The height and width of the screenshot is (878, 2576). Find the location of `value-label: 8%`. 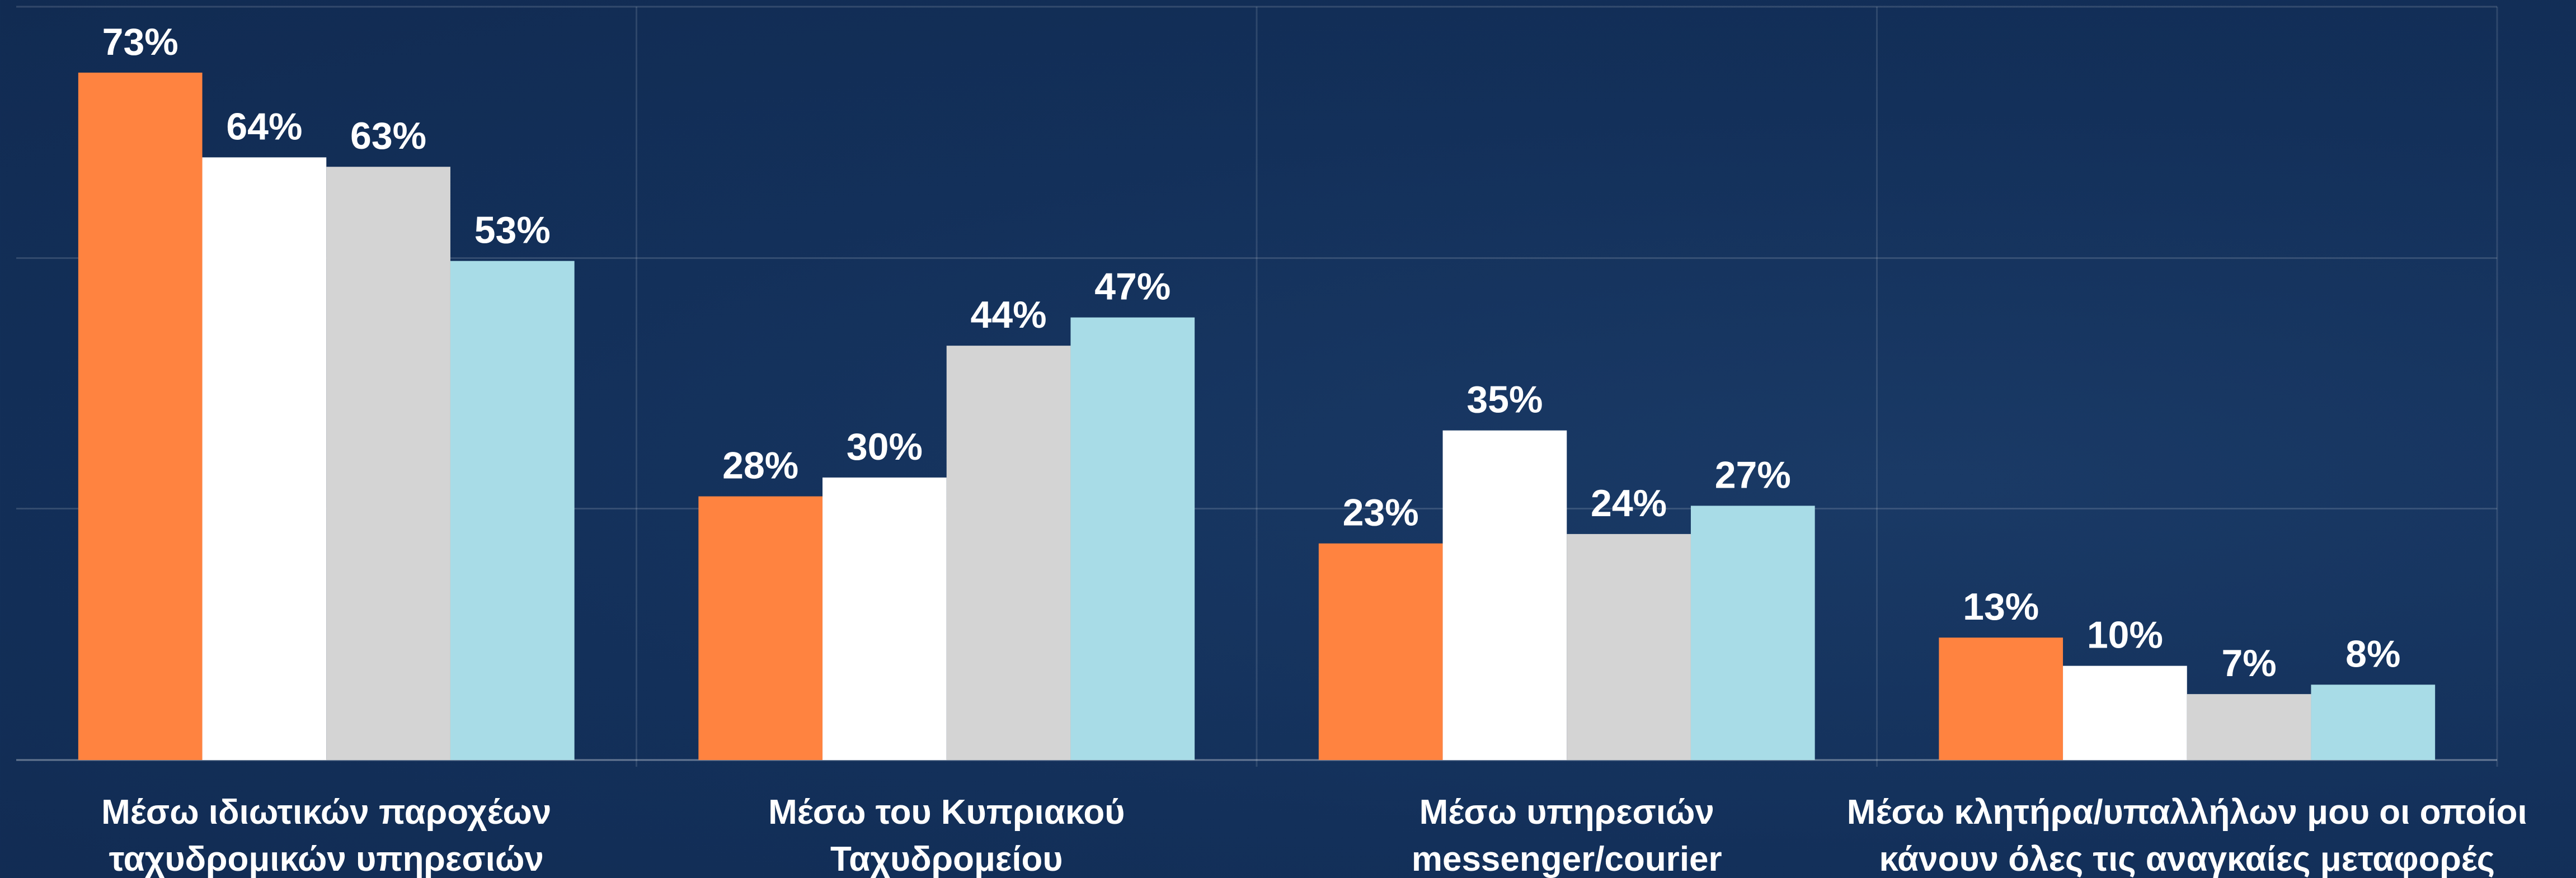

value-label: 8% is located at coordinates (2372, 653).